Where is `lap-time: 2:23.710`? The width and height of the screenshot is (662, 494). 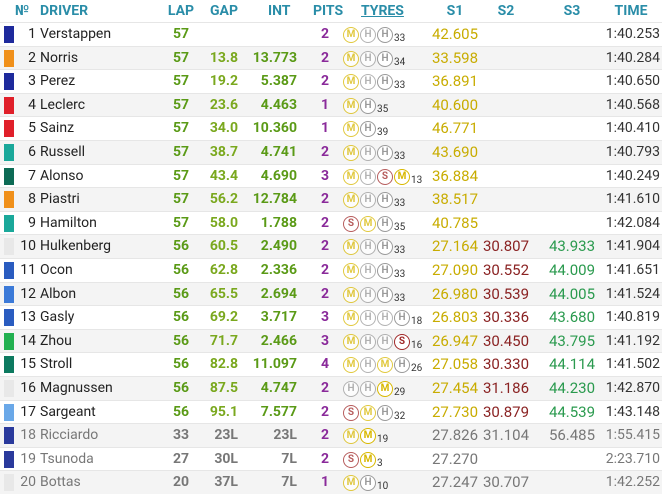 lap-time: 2:23.710 is located at coordinates (632, 458).